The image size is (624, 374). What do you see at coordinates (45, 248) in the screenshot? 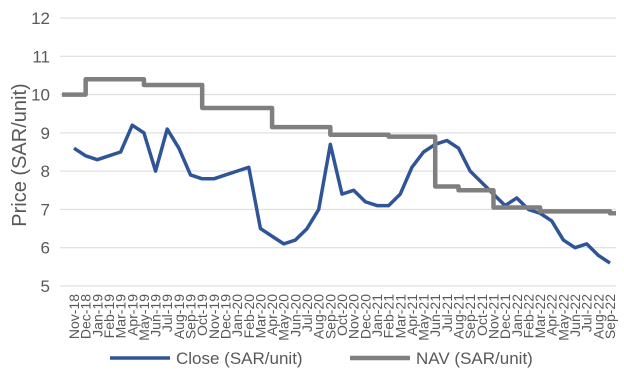
I see `y-tick-label: 6` at bounding box center [45, 248].